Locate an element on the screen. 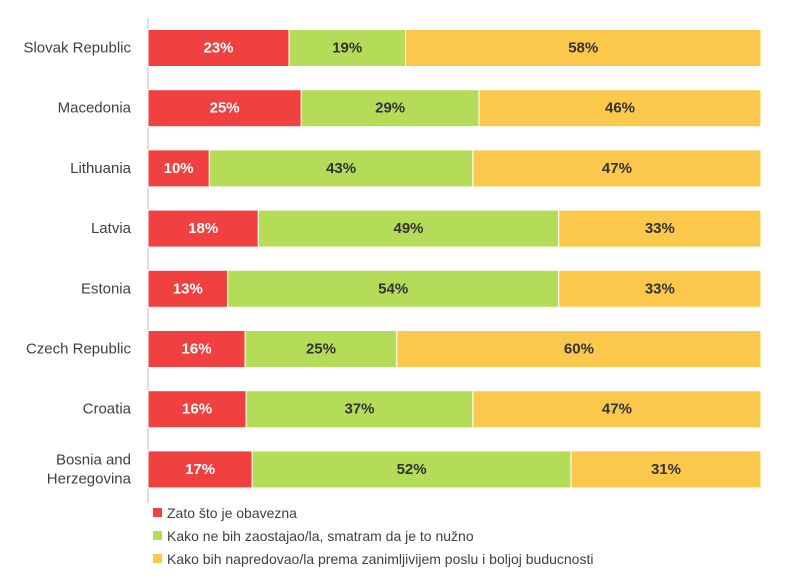 Image resolution: width=794 pixels, height=576 pixels. data-label: 49% is located at coordinates (409, 228).